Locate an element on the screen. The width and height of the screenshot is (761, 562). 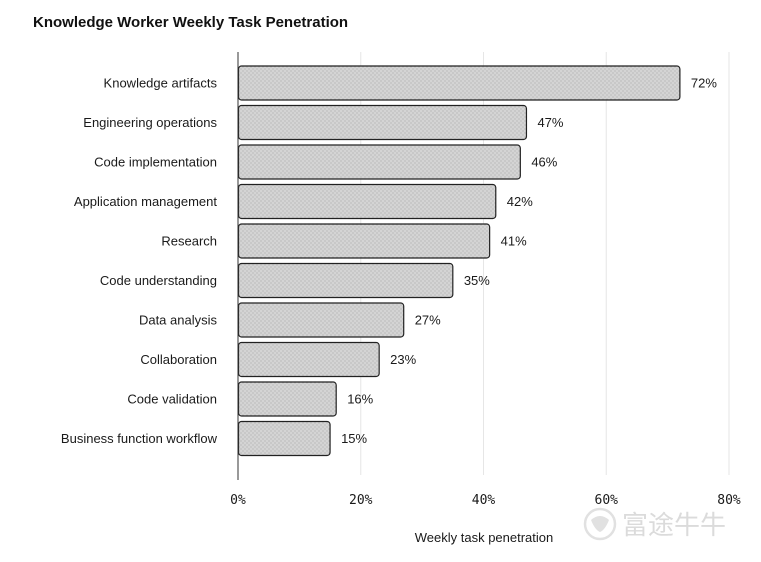
futu-bull-logo-icon is located at coordinates (600, 524).